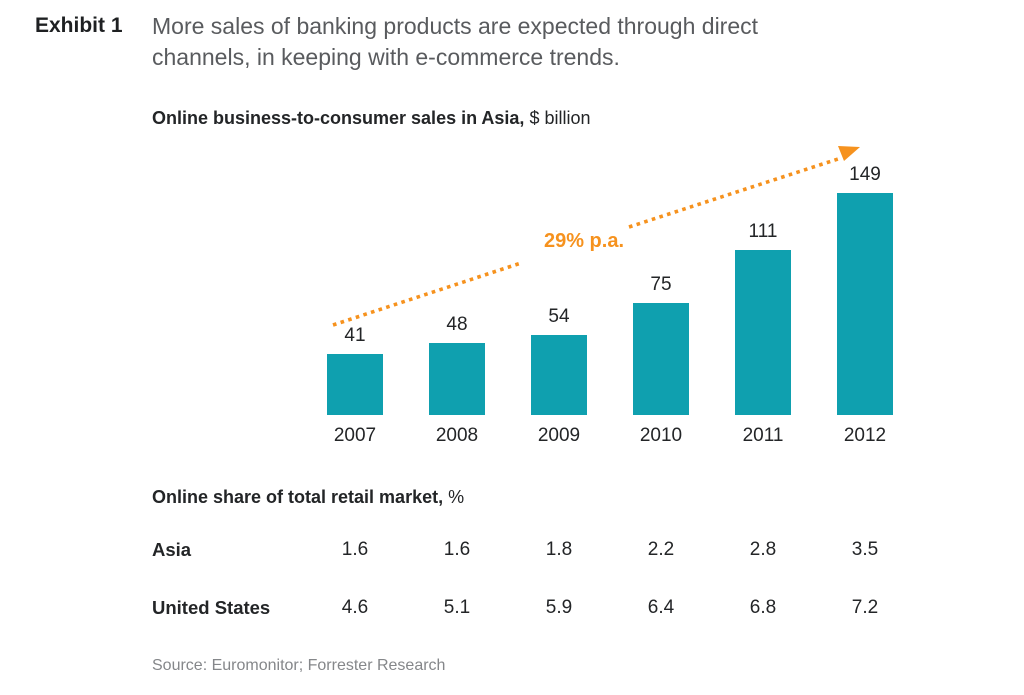 The width and height of the screenshot is (1024, 695). What do you see at coordinates (355, 549) in the screenshot?
I see `cell-asia-2007: 1.6` at bounding box center [355, 549].